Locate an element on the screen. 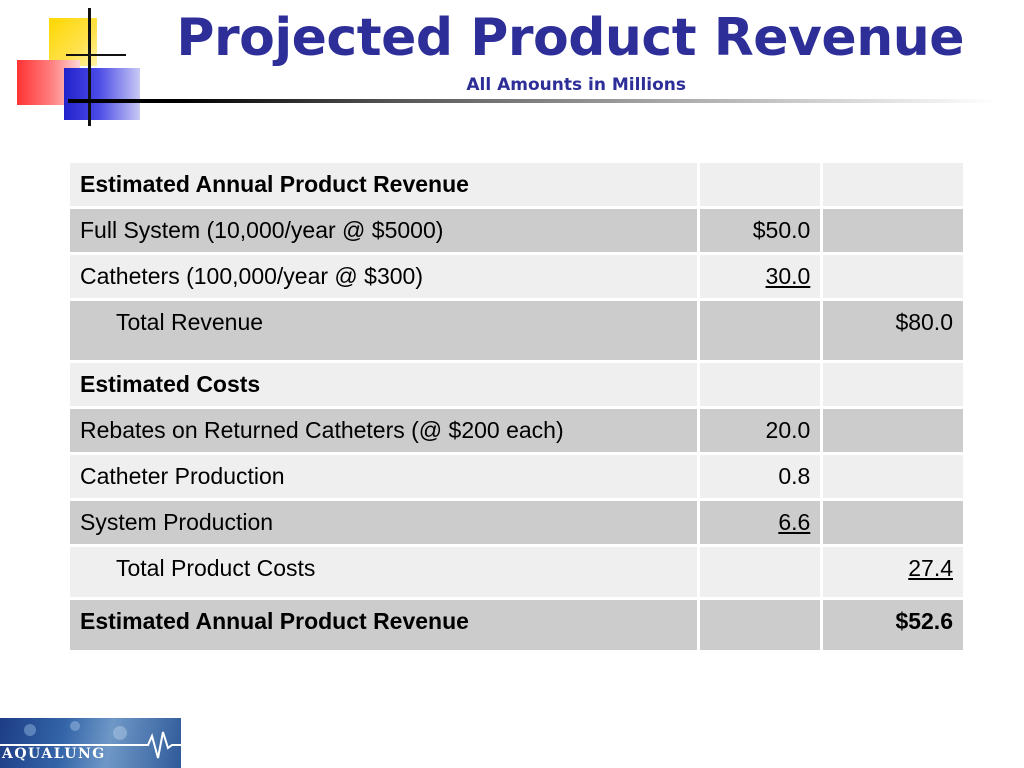 The width and height of the screenshot is (1024, 768). amount-value: 30.0 is located at coordinates (788, 276).